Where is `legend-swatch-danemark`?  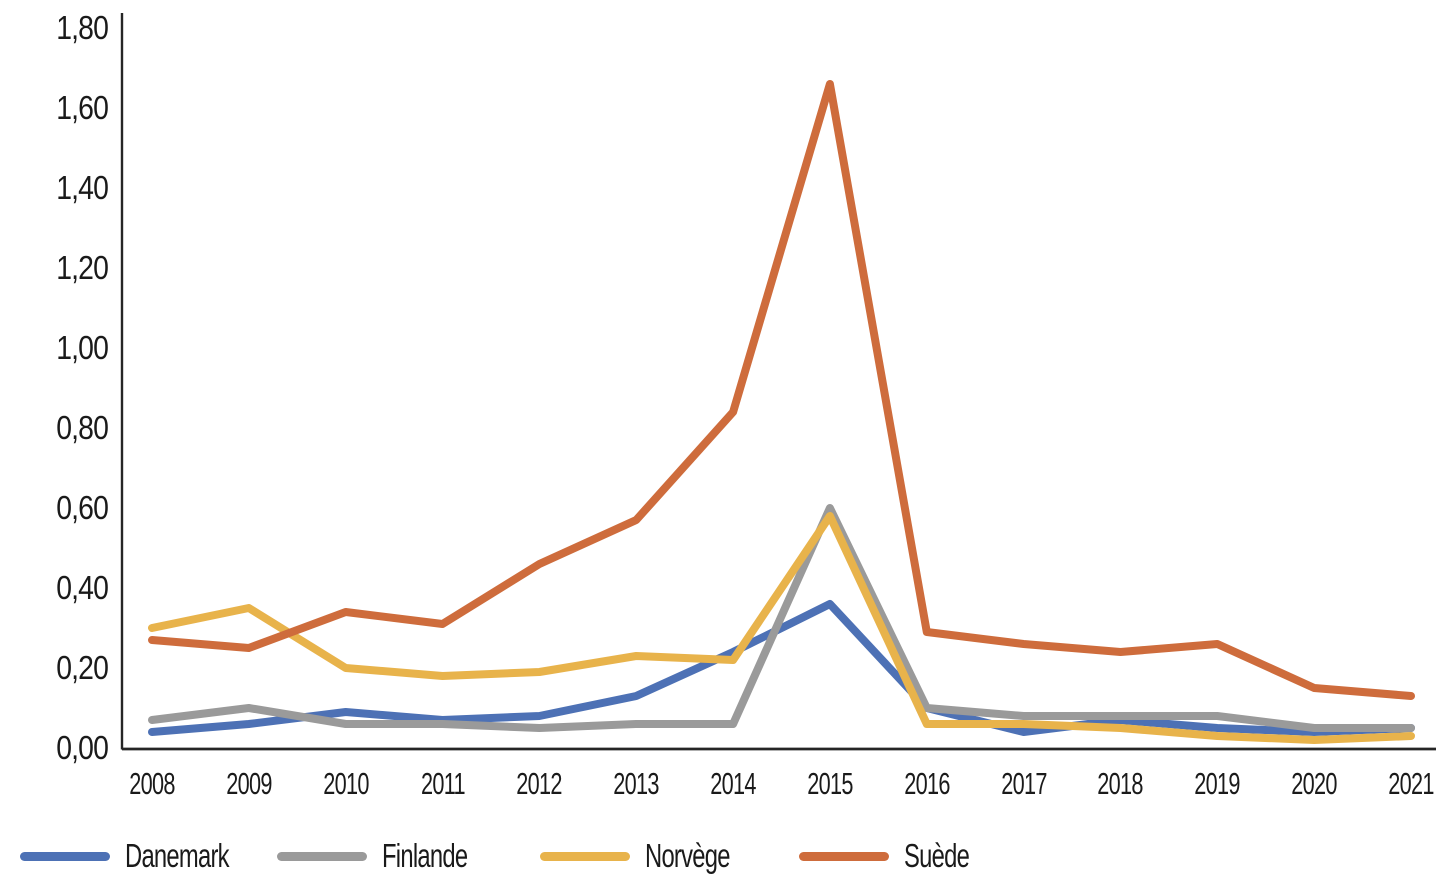 legend-swatch-danemark is located at coordinates (65, 856).